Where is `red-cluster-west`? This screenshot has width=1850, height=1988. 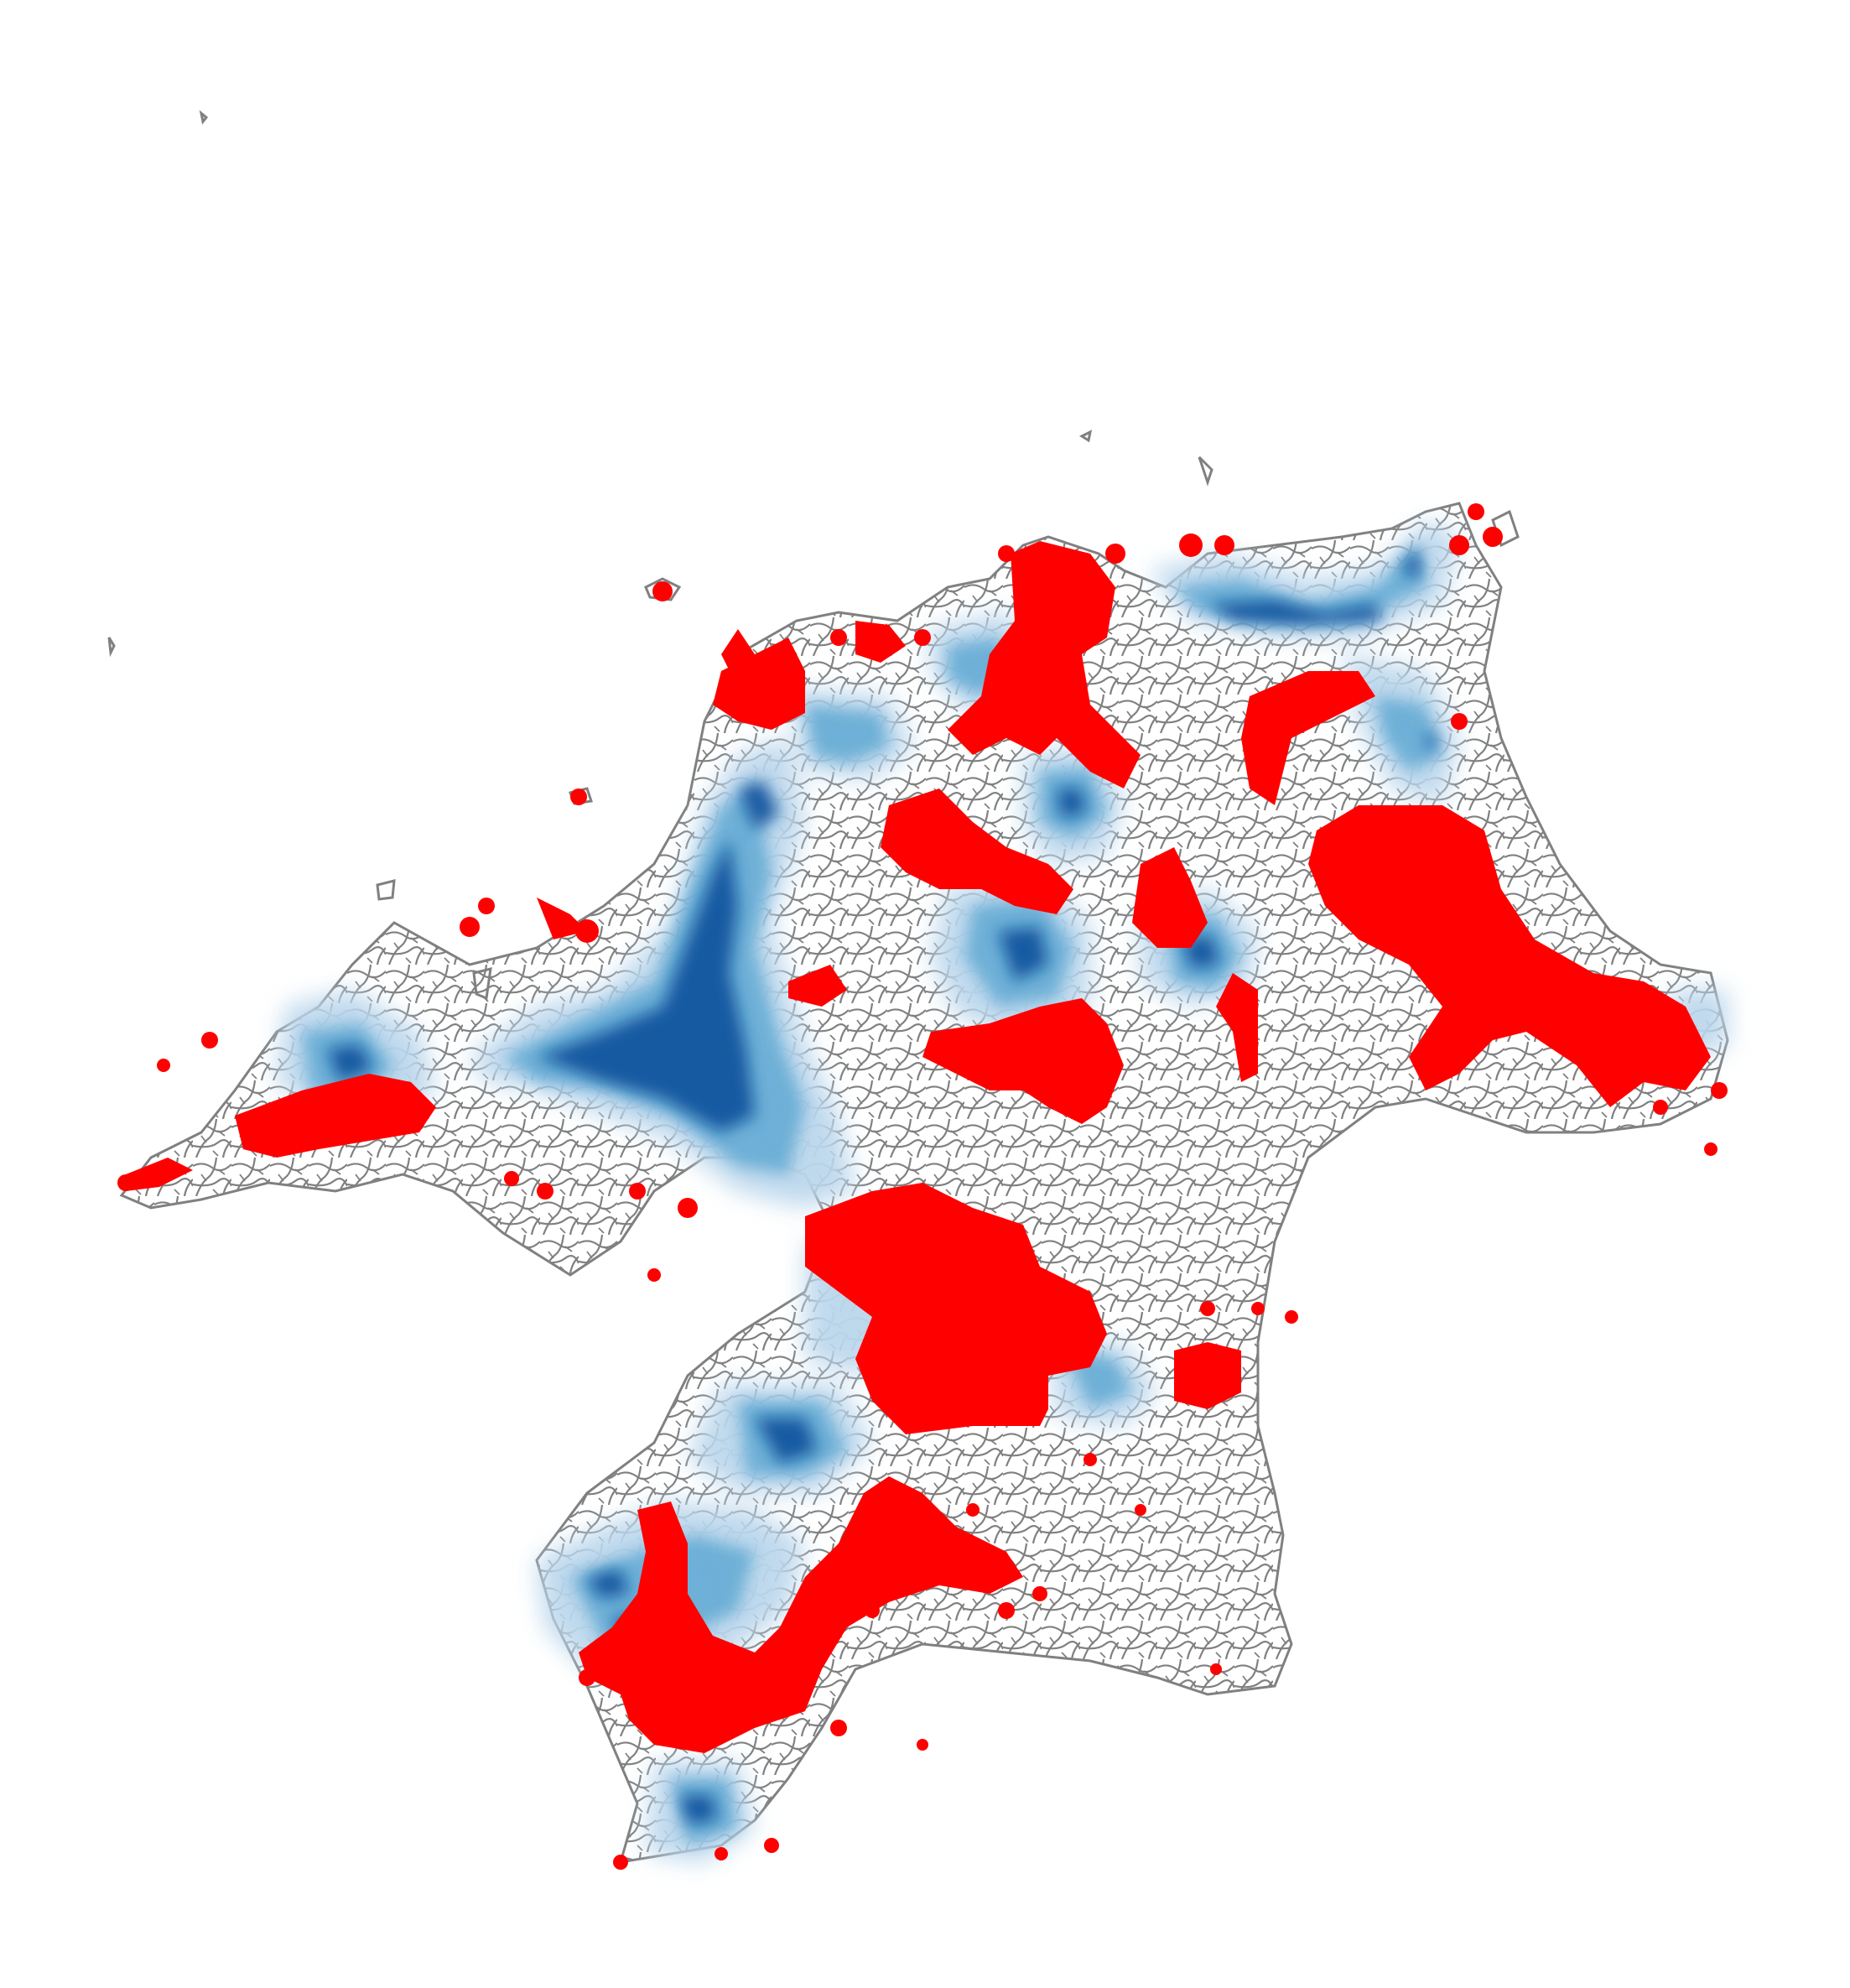
red-cluster-west is located at coordinates (281, 1133).